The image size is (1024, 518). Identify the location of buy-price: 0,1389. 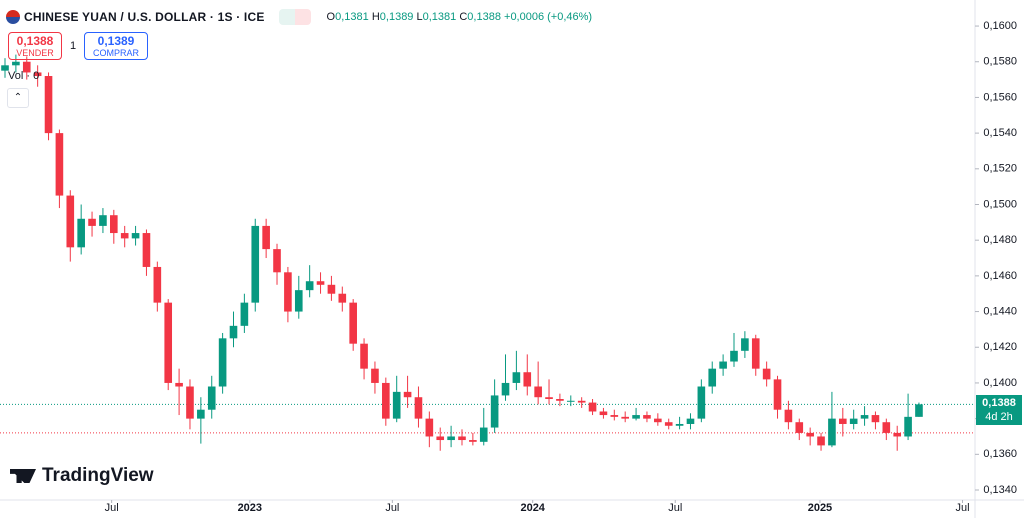
(116, 41).